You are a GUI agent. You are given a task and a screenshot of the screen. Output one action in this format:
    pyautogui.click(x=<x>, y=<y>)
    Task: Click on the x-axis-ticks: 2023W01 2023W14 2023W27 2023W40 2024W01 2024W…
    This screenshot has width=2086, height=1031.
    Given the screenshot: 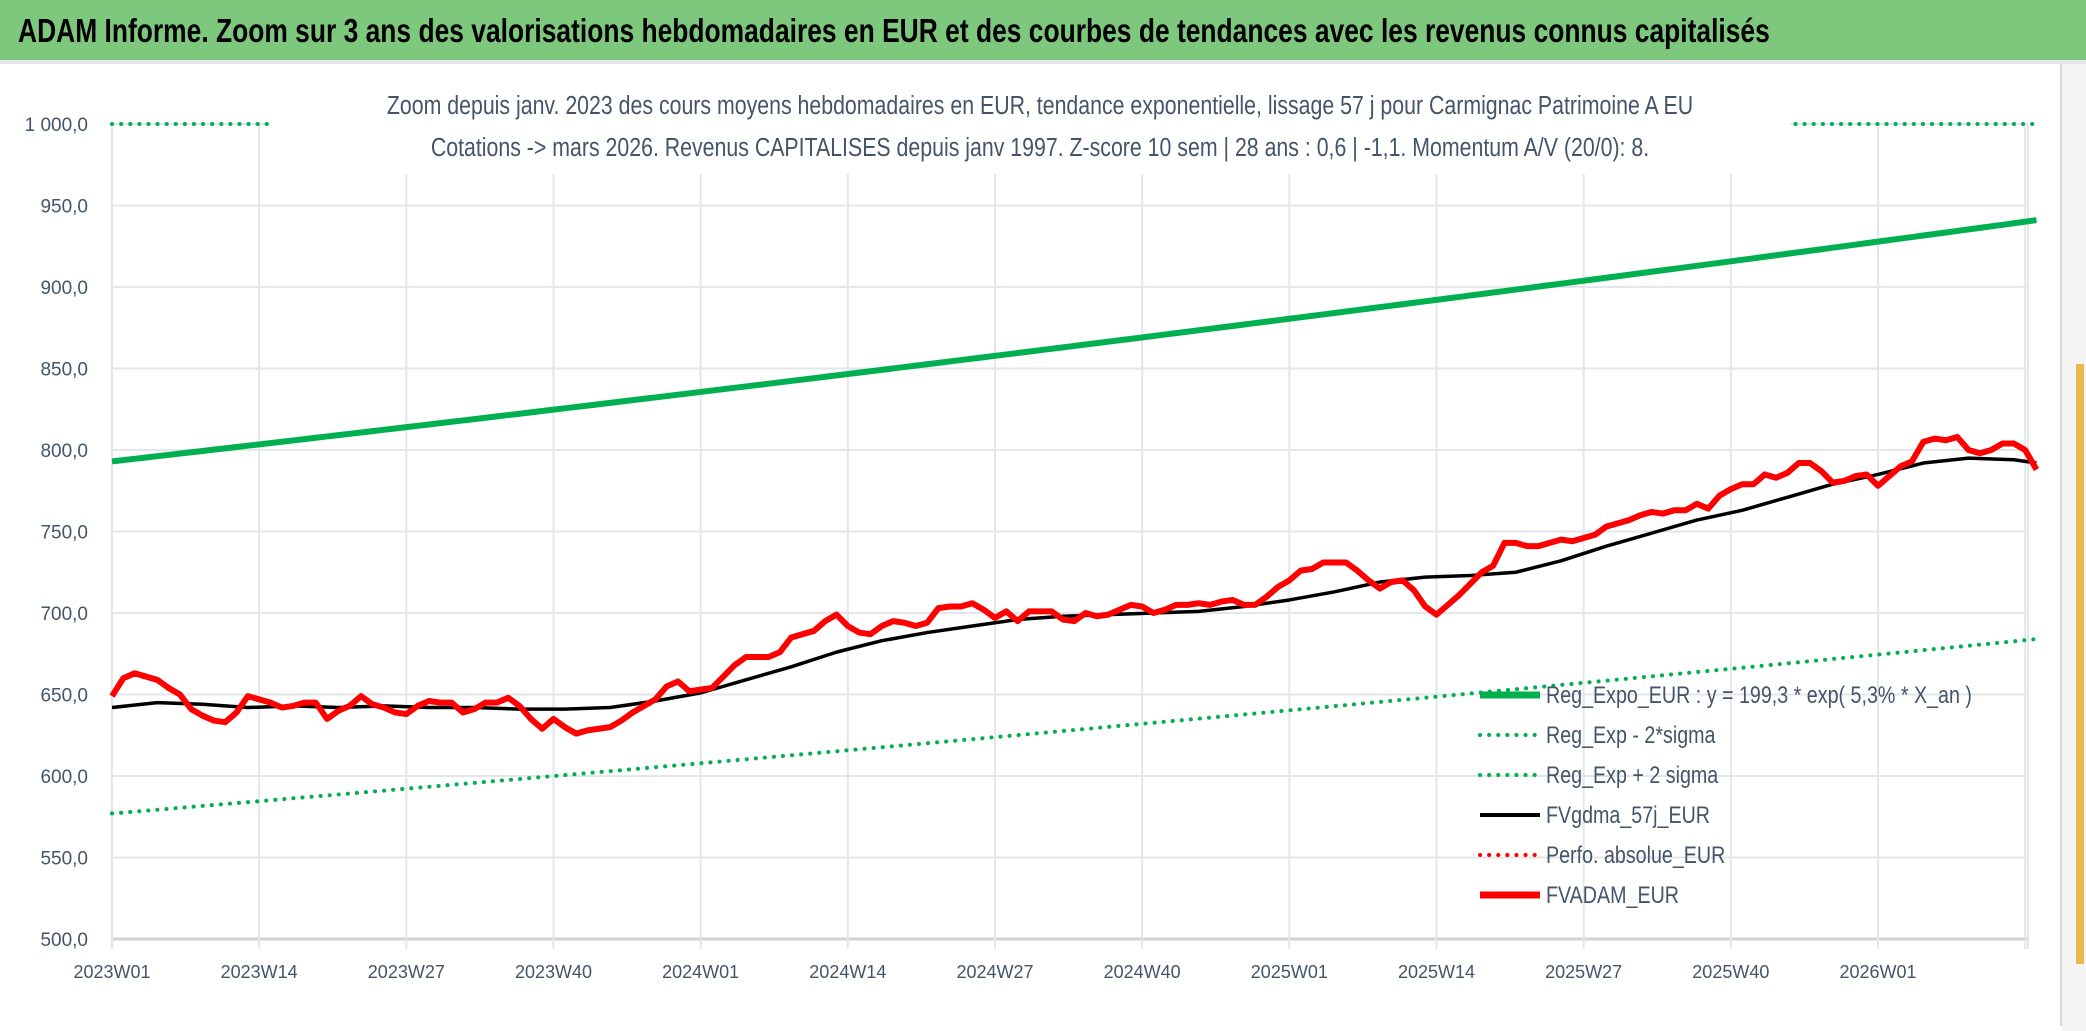 What is the action you would take?
    pyautogui.click(x=994, y=972)
    